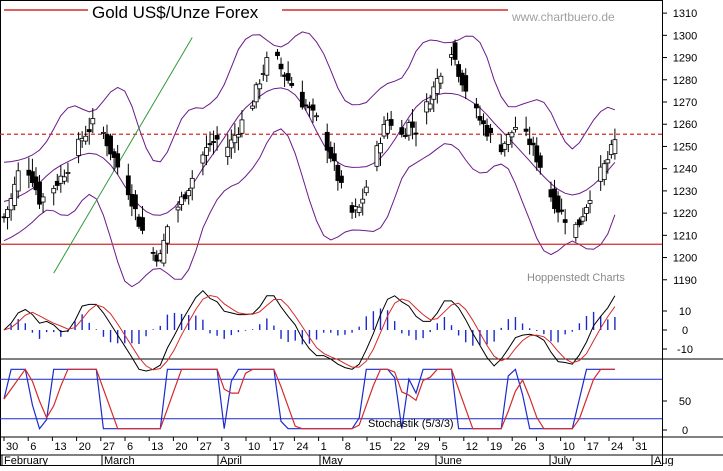 This screenshot has width=723, height=471. I want to click on macd-tick-label: -10, so click(685, 350).